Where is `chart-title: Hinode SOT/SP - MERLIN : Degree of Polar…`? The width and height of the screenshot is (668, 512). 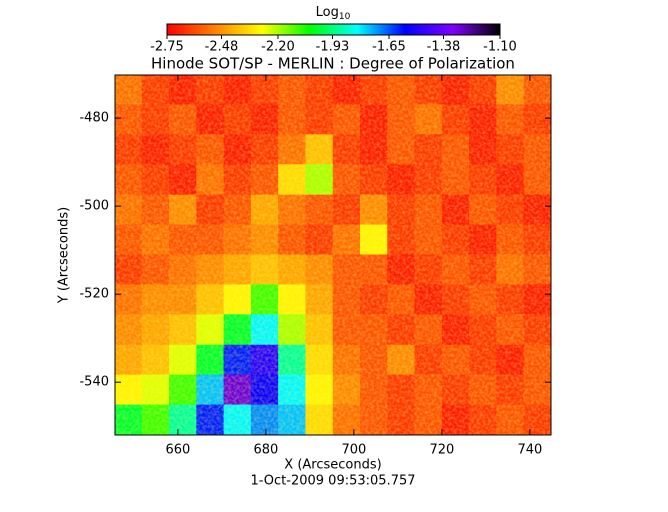 chart-title: Hinode SOT/SP - MERLIN : Degree of Polar… is located at coordinates (333, 64).